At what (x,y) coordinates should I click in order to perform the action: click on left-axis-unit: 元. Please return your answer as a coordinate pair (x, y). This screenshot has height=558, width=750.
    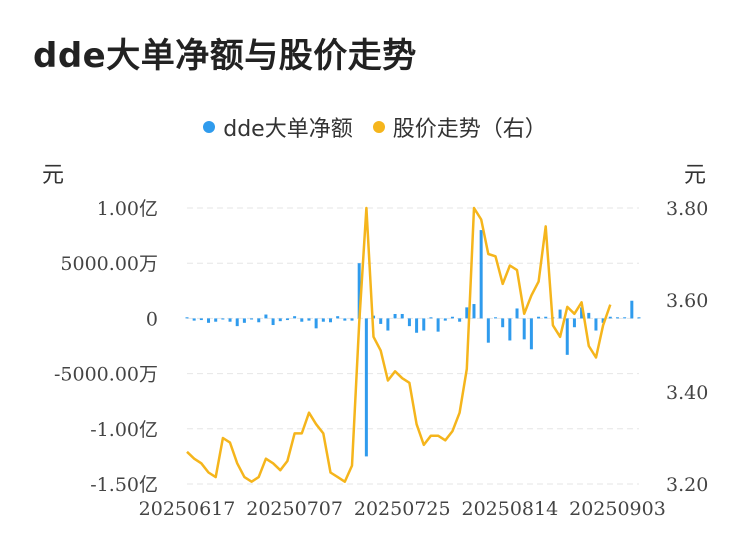
    Looking at the image, I should click on (53, 175).